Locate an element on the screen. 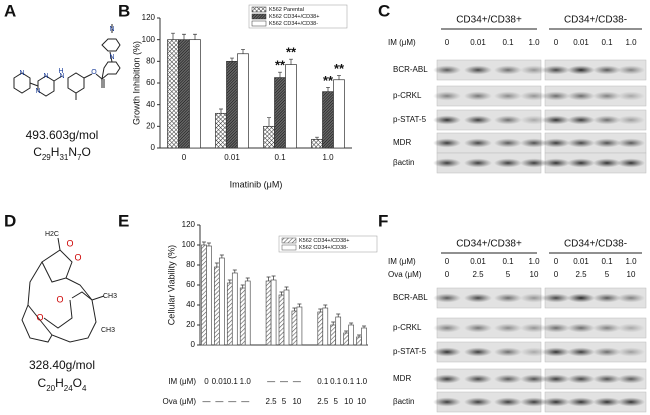 This screenshot has width=650, height=415. y-tick-label: 80 is located at coordinates (190, 264).